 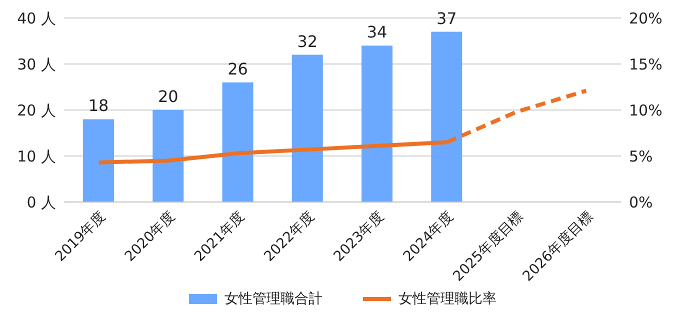 I want to click on y2-tick-label: 20%, so click(x=645, y=18).